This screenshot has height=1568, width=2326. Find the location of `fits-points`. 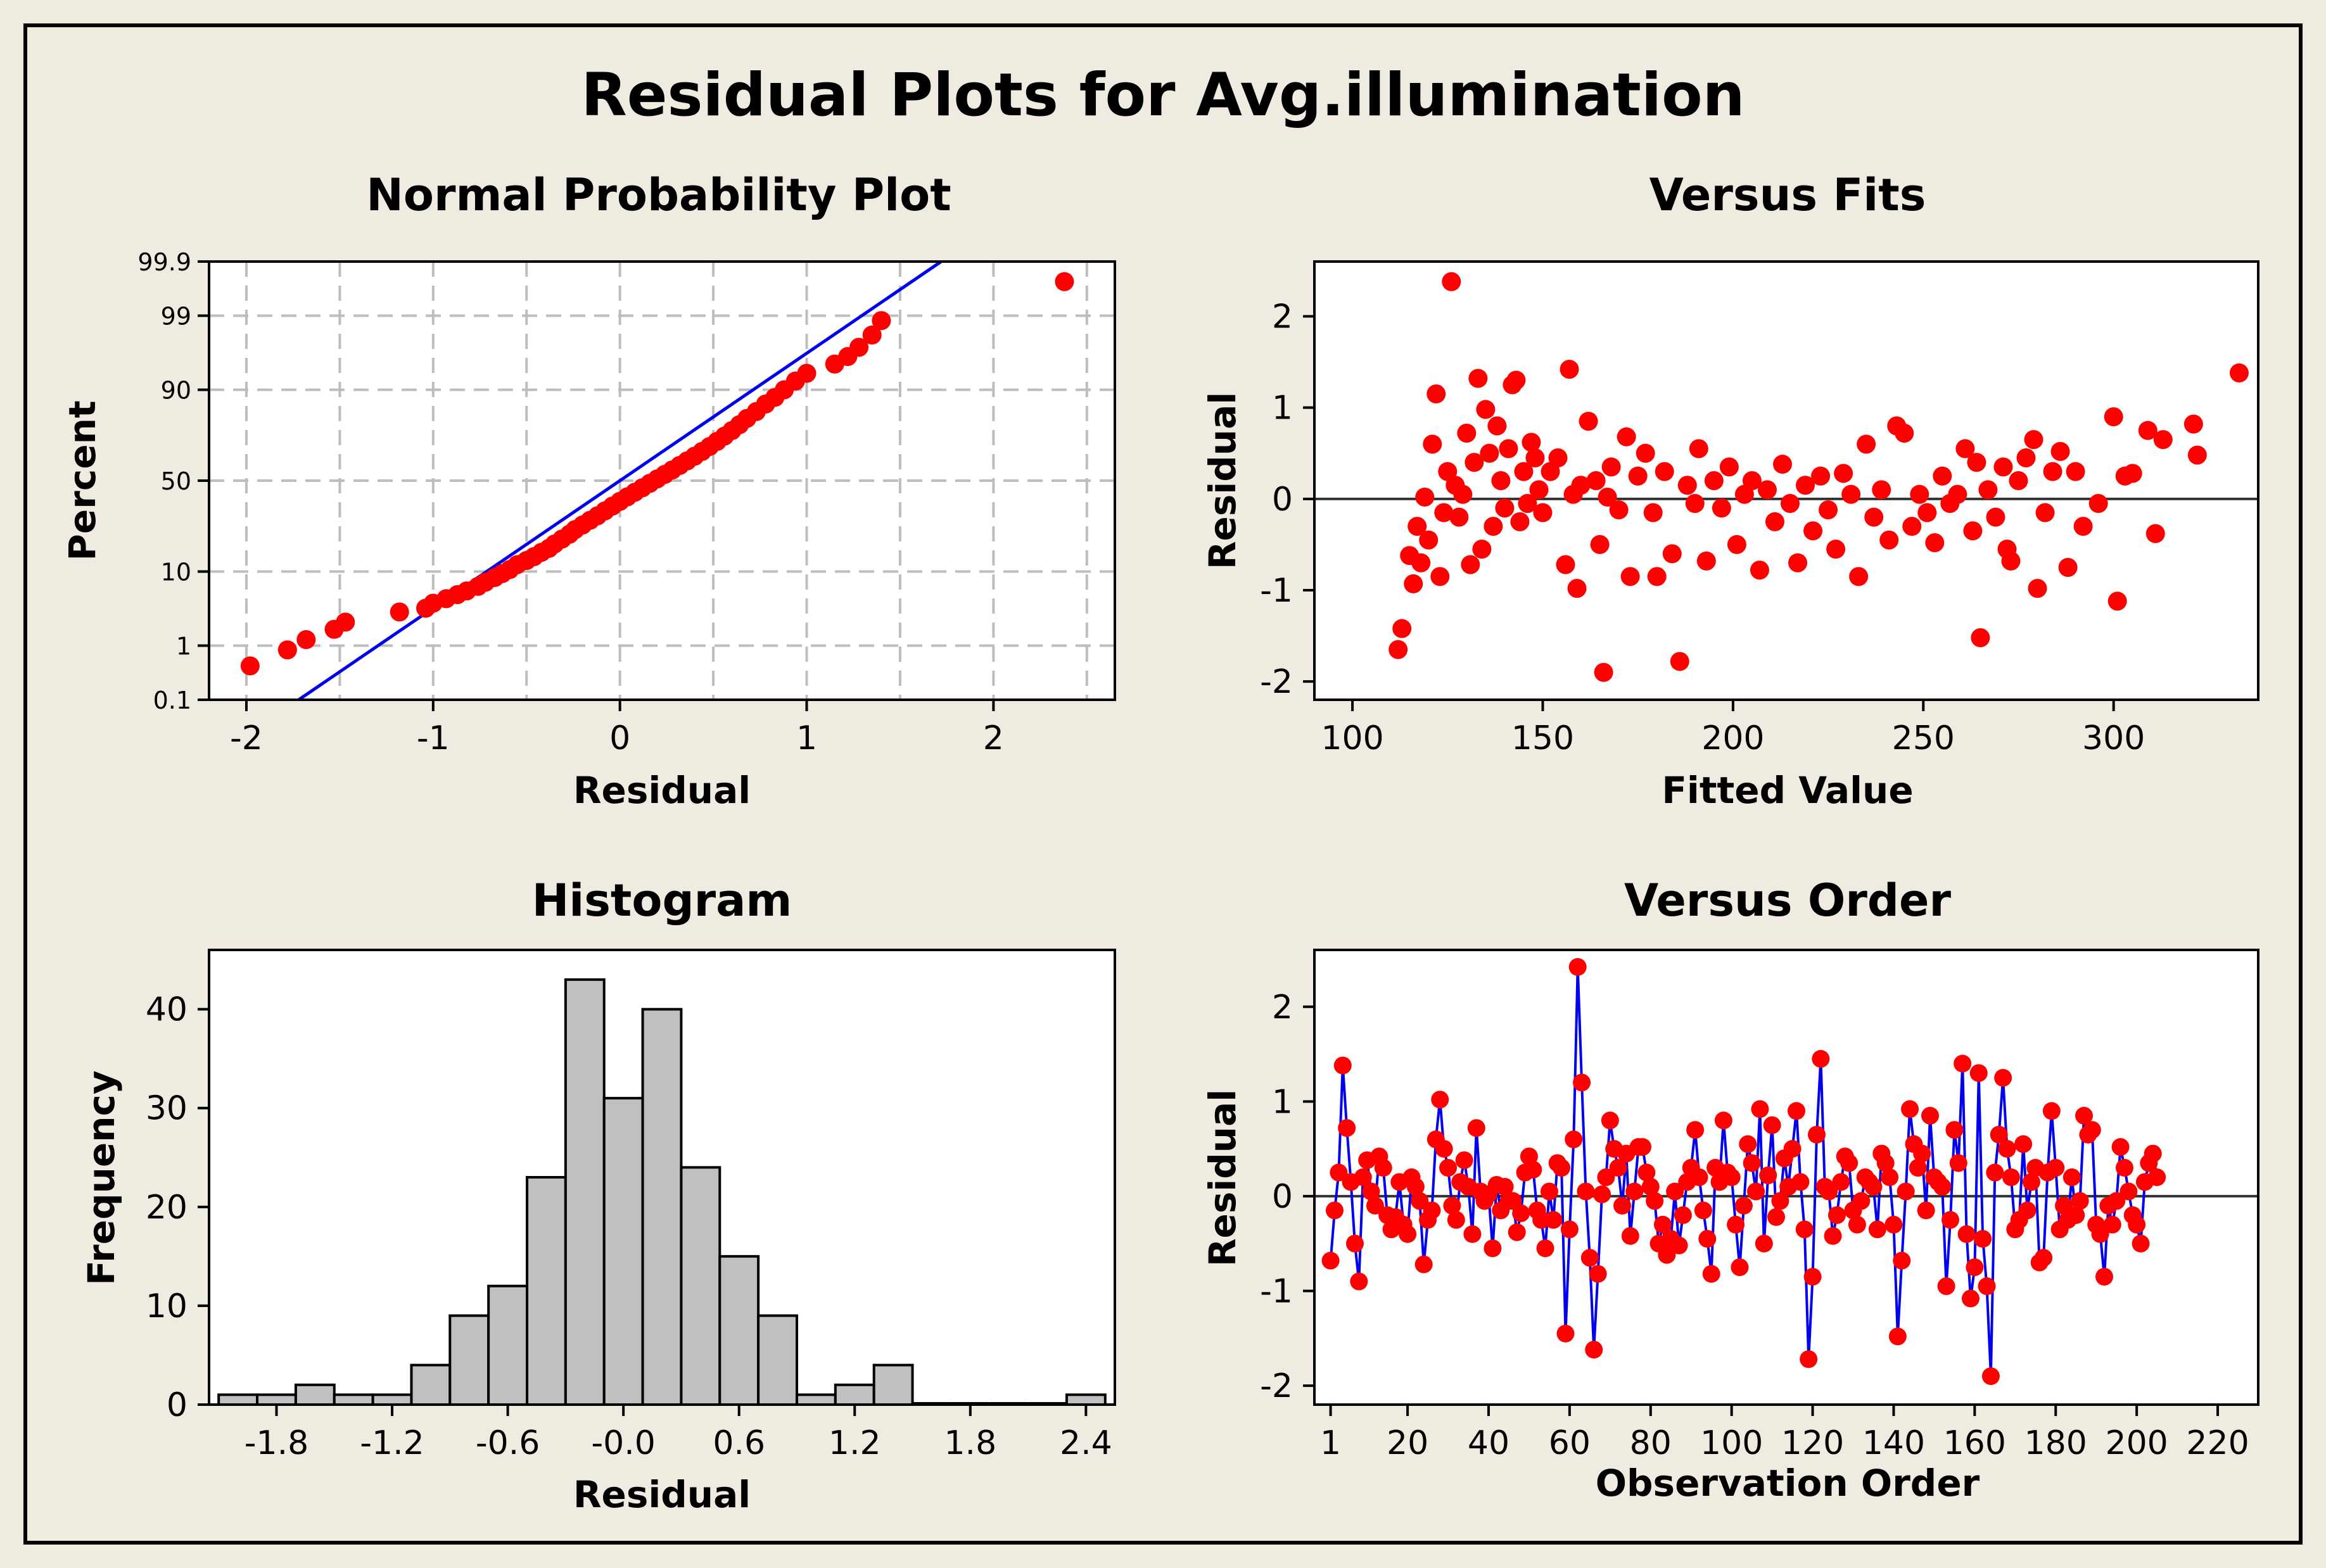

fits-points is located at coordinates (1819, 477).